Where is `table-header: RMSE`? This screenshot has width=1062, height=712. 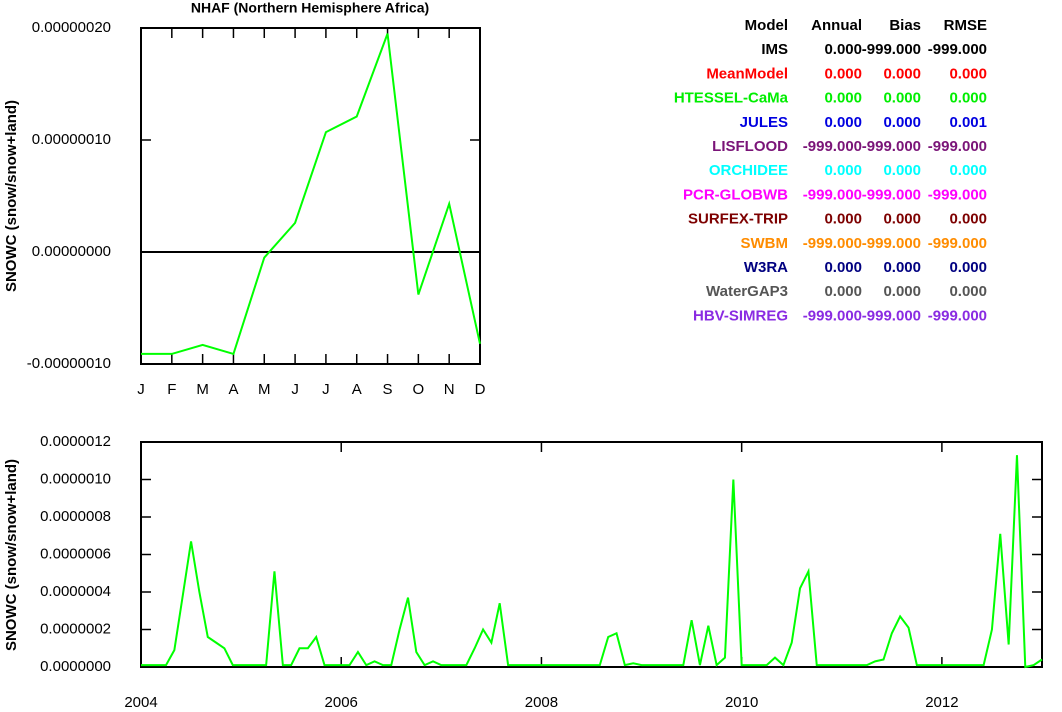
table-header: RMSE is located at coordinates (965, 25).